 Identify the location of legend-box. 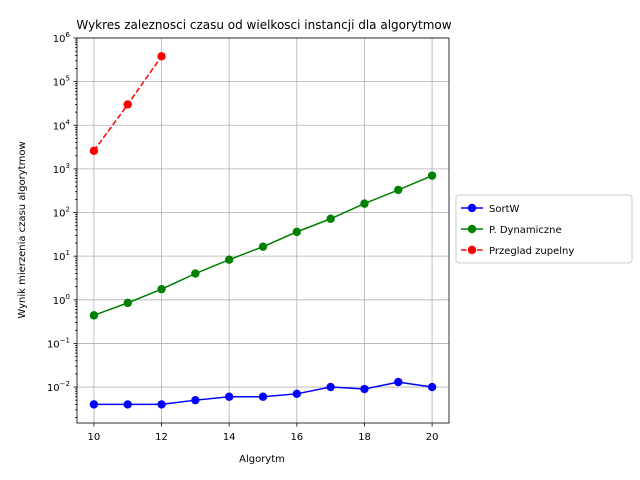
(544, 229).